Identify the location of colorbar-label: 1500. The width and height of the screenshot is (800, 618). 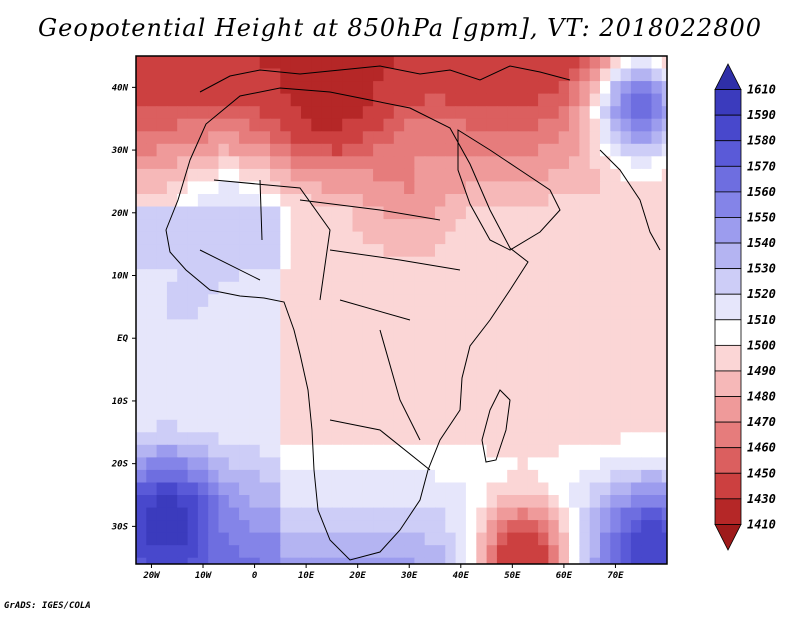
(761, 345).